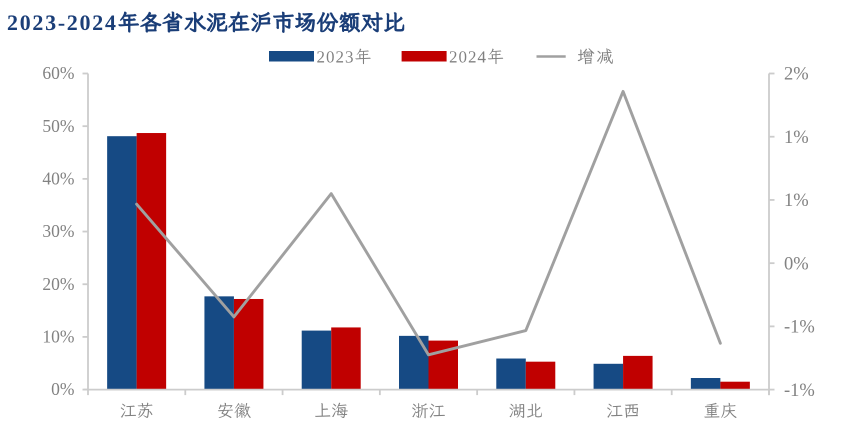 The height and width of the screenshot is (434, 845). Describe the element at coordinates (796, 138) in the screenshot. I see `right-axis-label-1: 1%` at that location.